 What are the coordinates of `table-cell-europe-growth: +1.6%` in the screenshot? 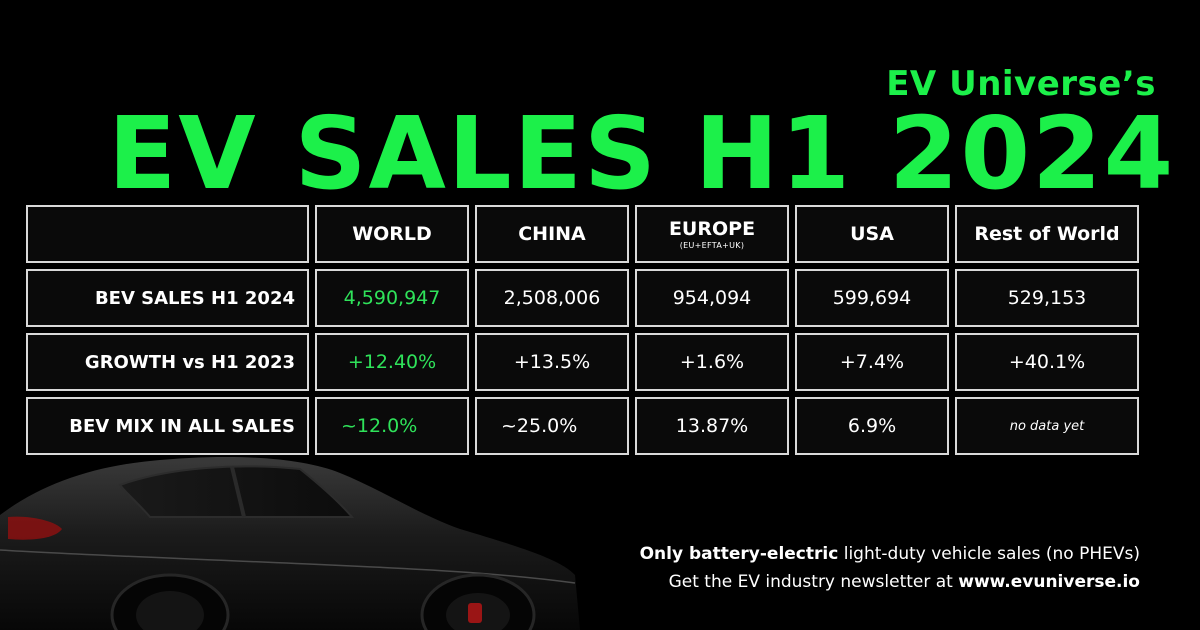 It's located at (712, 362).